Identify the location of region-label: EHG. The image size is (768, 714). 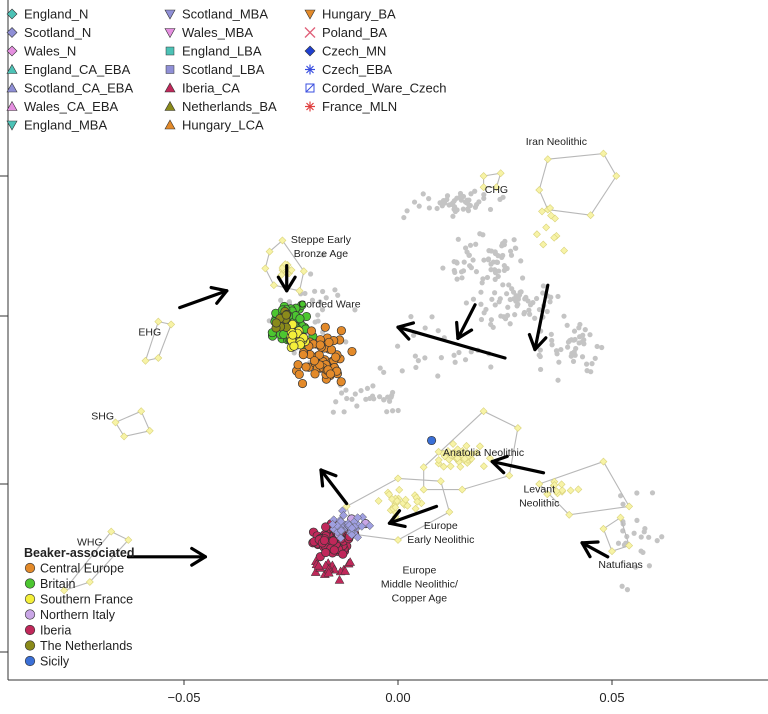
(149, 333).